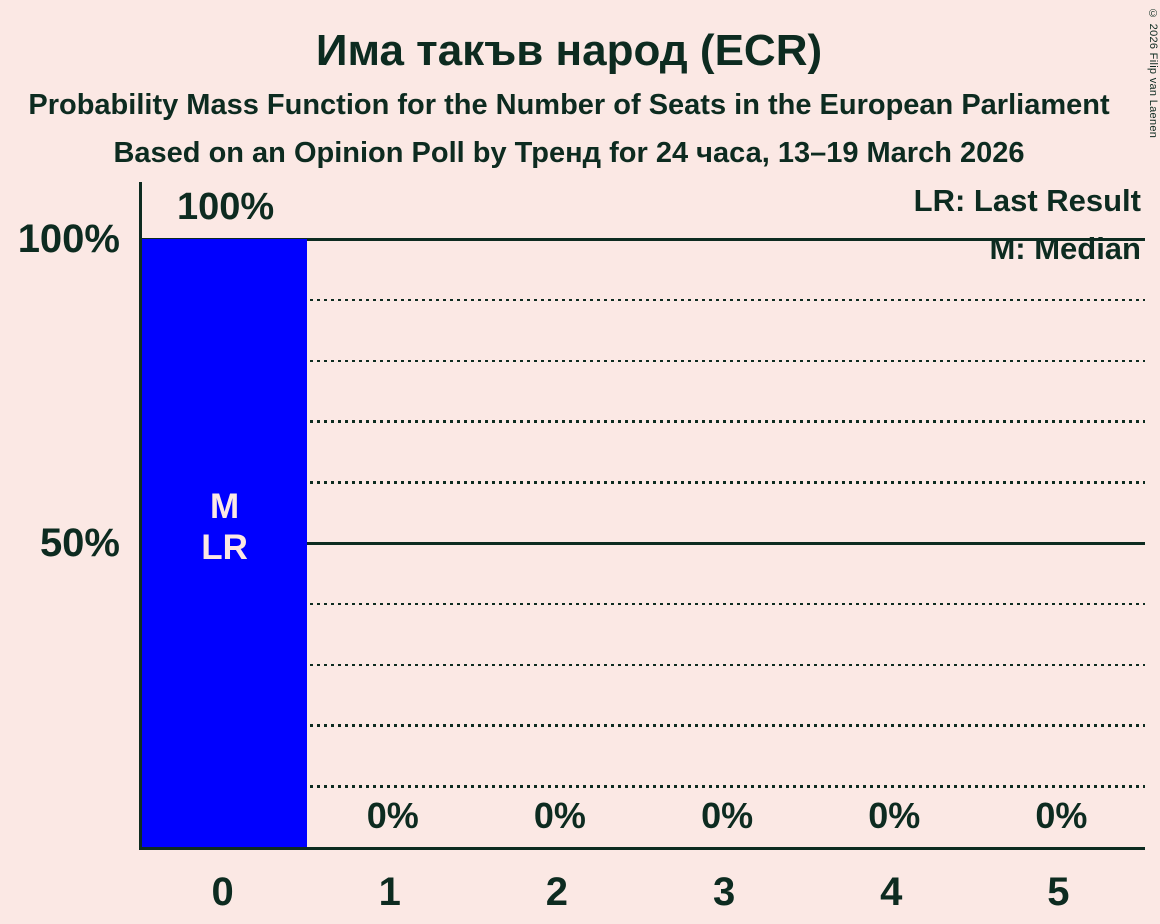  I want to click on x-tick-label-4: 4, so click(891, 892).